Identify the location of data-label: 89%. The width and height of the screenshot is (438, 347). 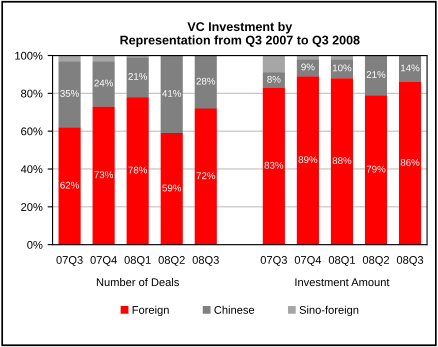
(308, 160).